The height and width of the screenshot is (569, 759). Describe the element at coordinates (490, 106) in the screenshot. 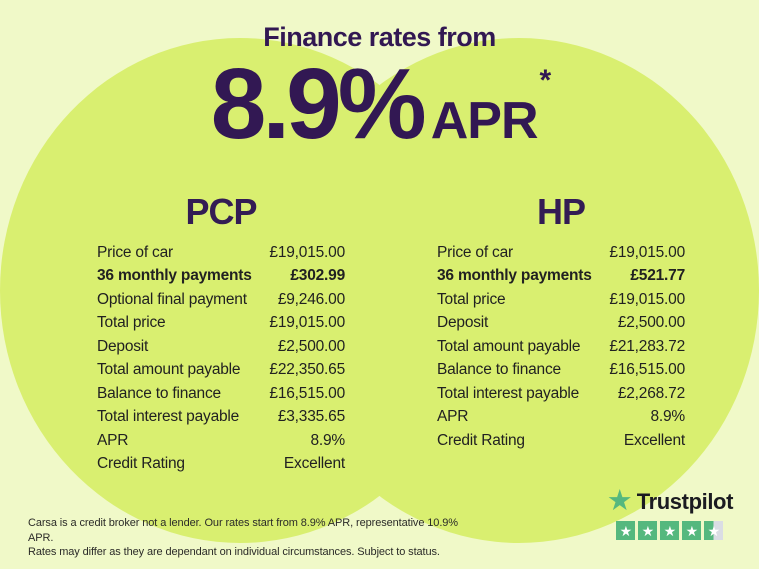

I see `rate-suffix: APR*` at that location.